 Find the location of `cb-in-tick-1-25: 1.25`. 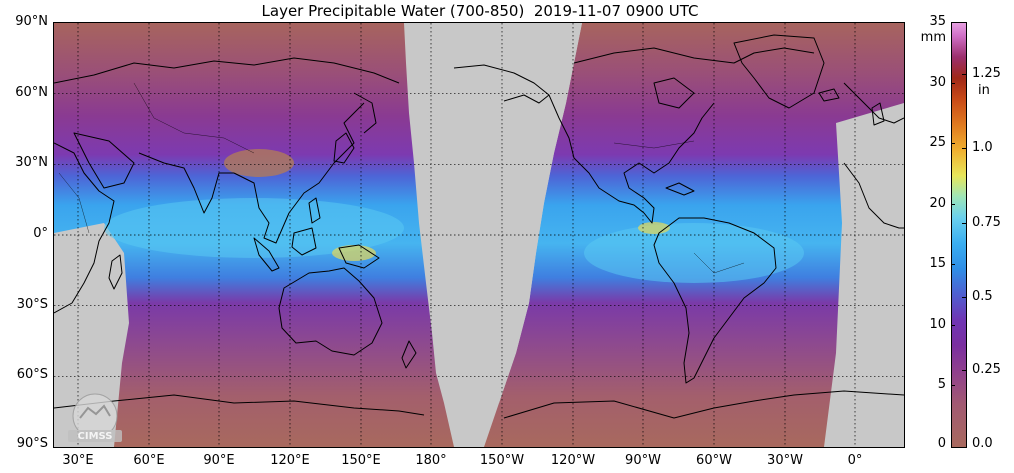

cb-in-tick-1-25: 1.25 is located at coordinates (986, 73).